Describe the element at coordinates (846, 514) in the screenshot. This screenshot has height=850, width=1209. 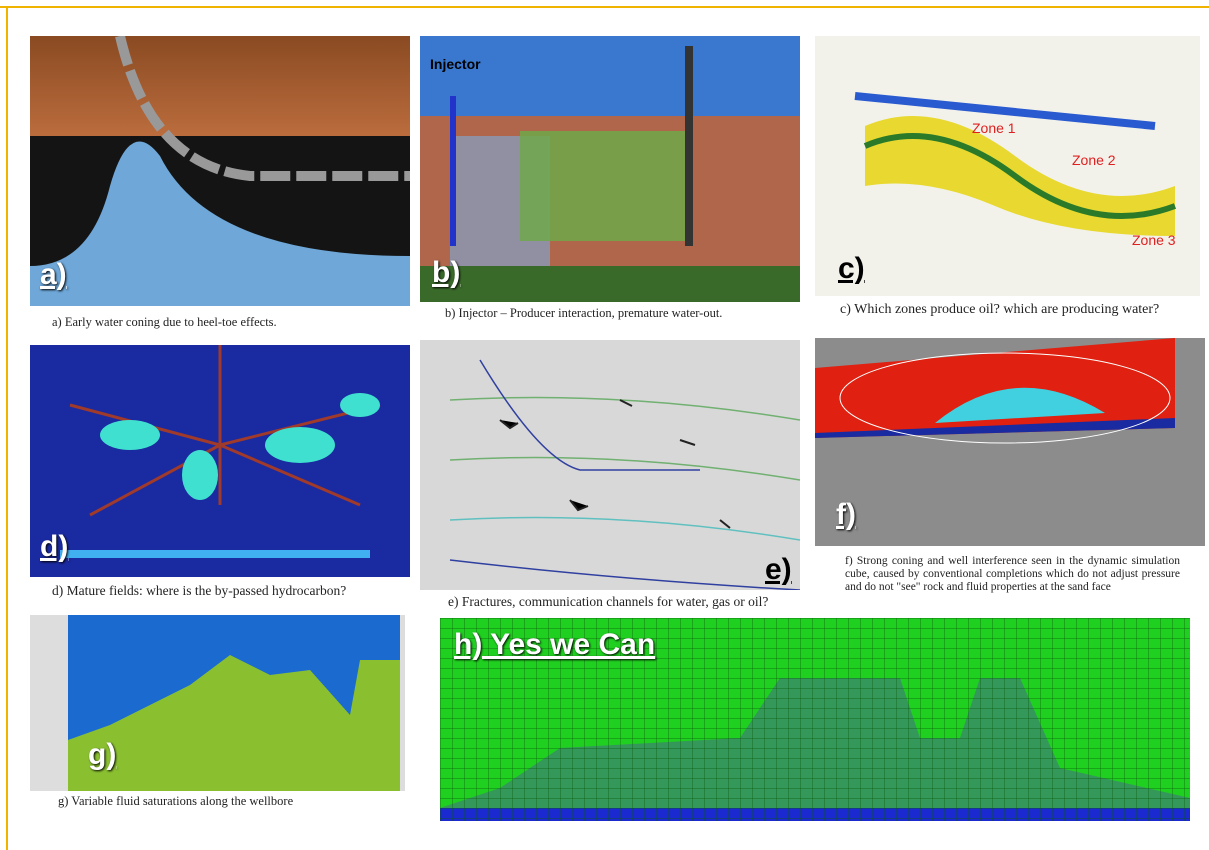
I see `panel-label: f)` at that location.